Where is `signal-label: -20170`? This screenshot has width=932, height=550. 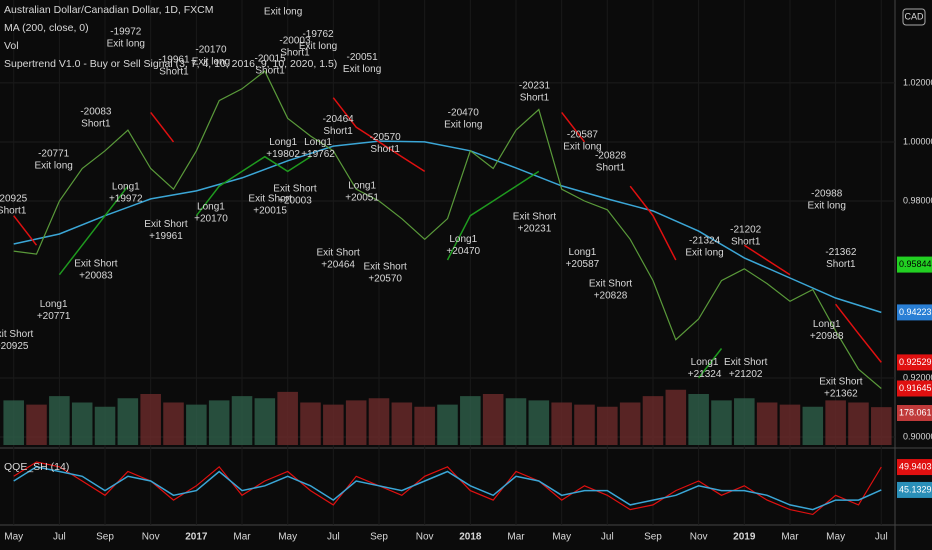 signal-label: -20170 is located at coordinates (211, 50).